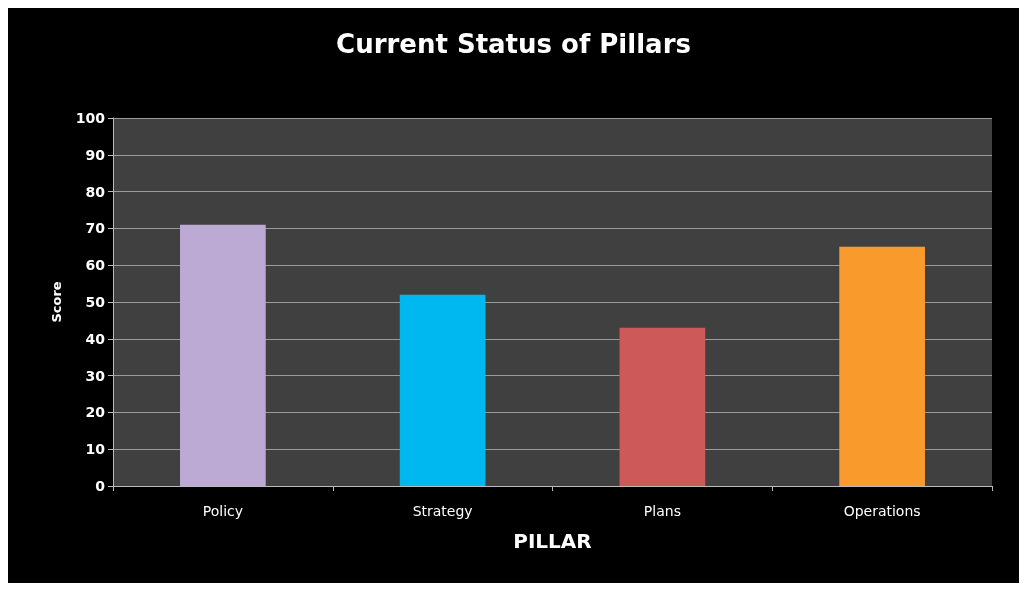 Image resolution: width=1027 pixels, height=591 pixels. Describe the element at coordinates (100, 486) in the screenshot. I see `y-tick-label: 0` at that location.